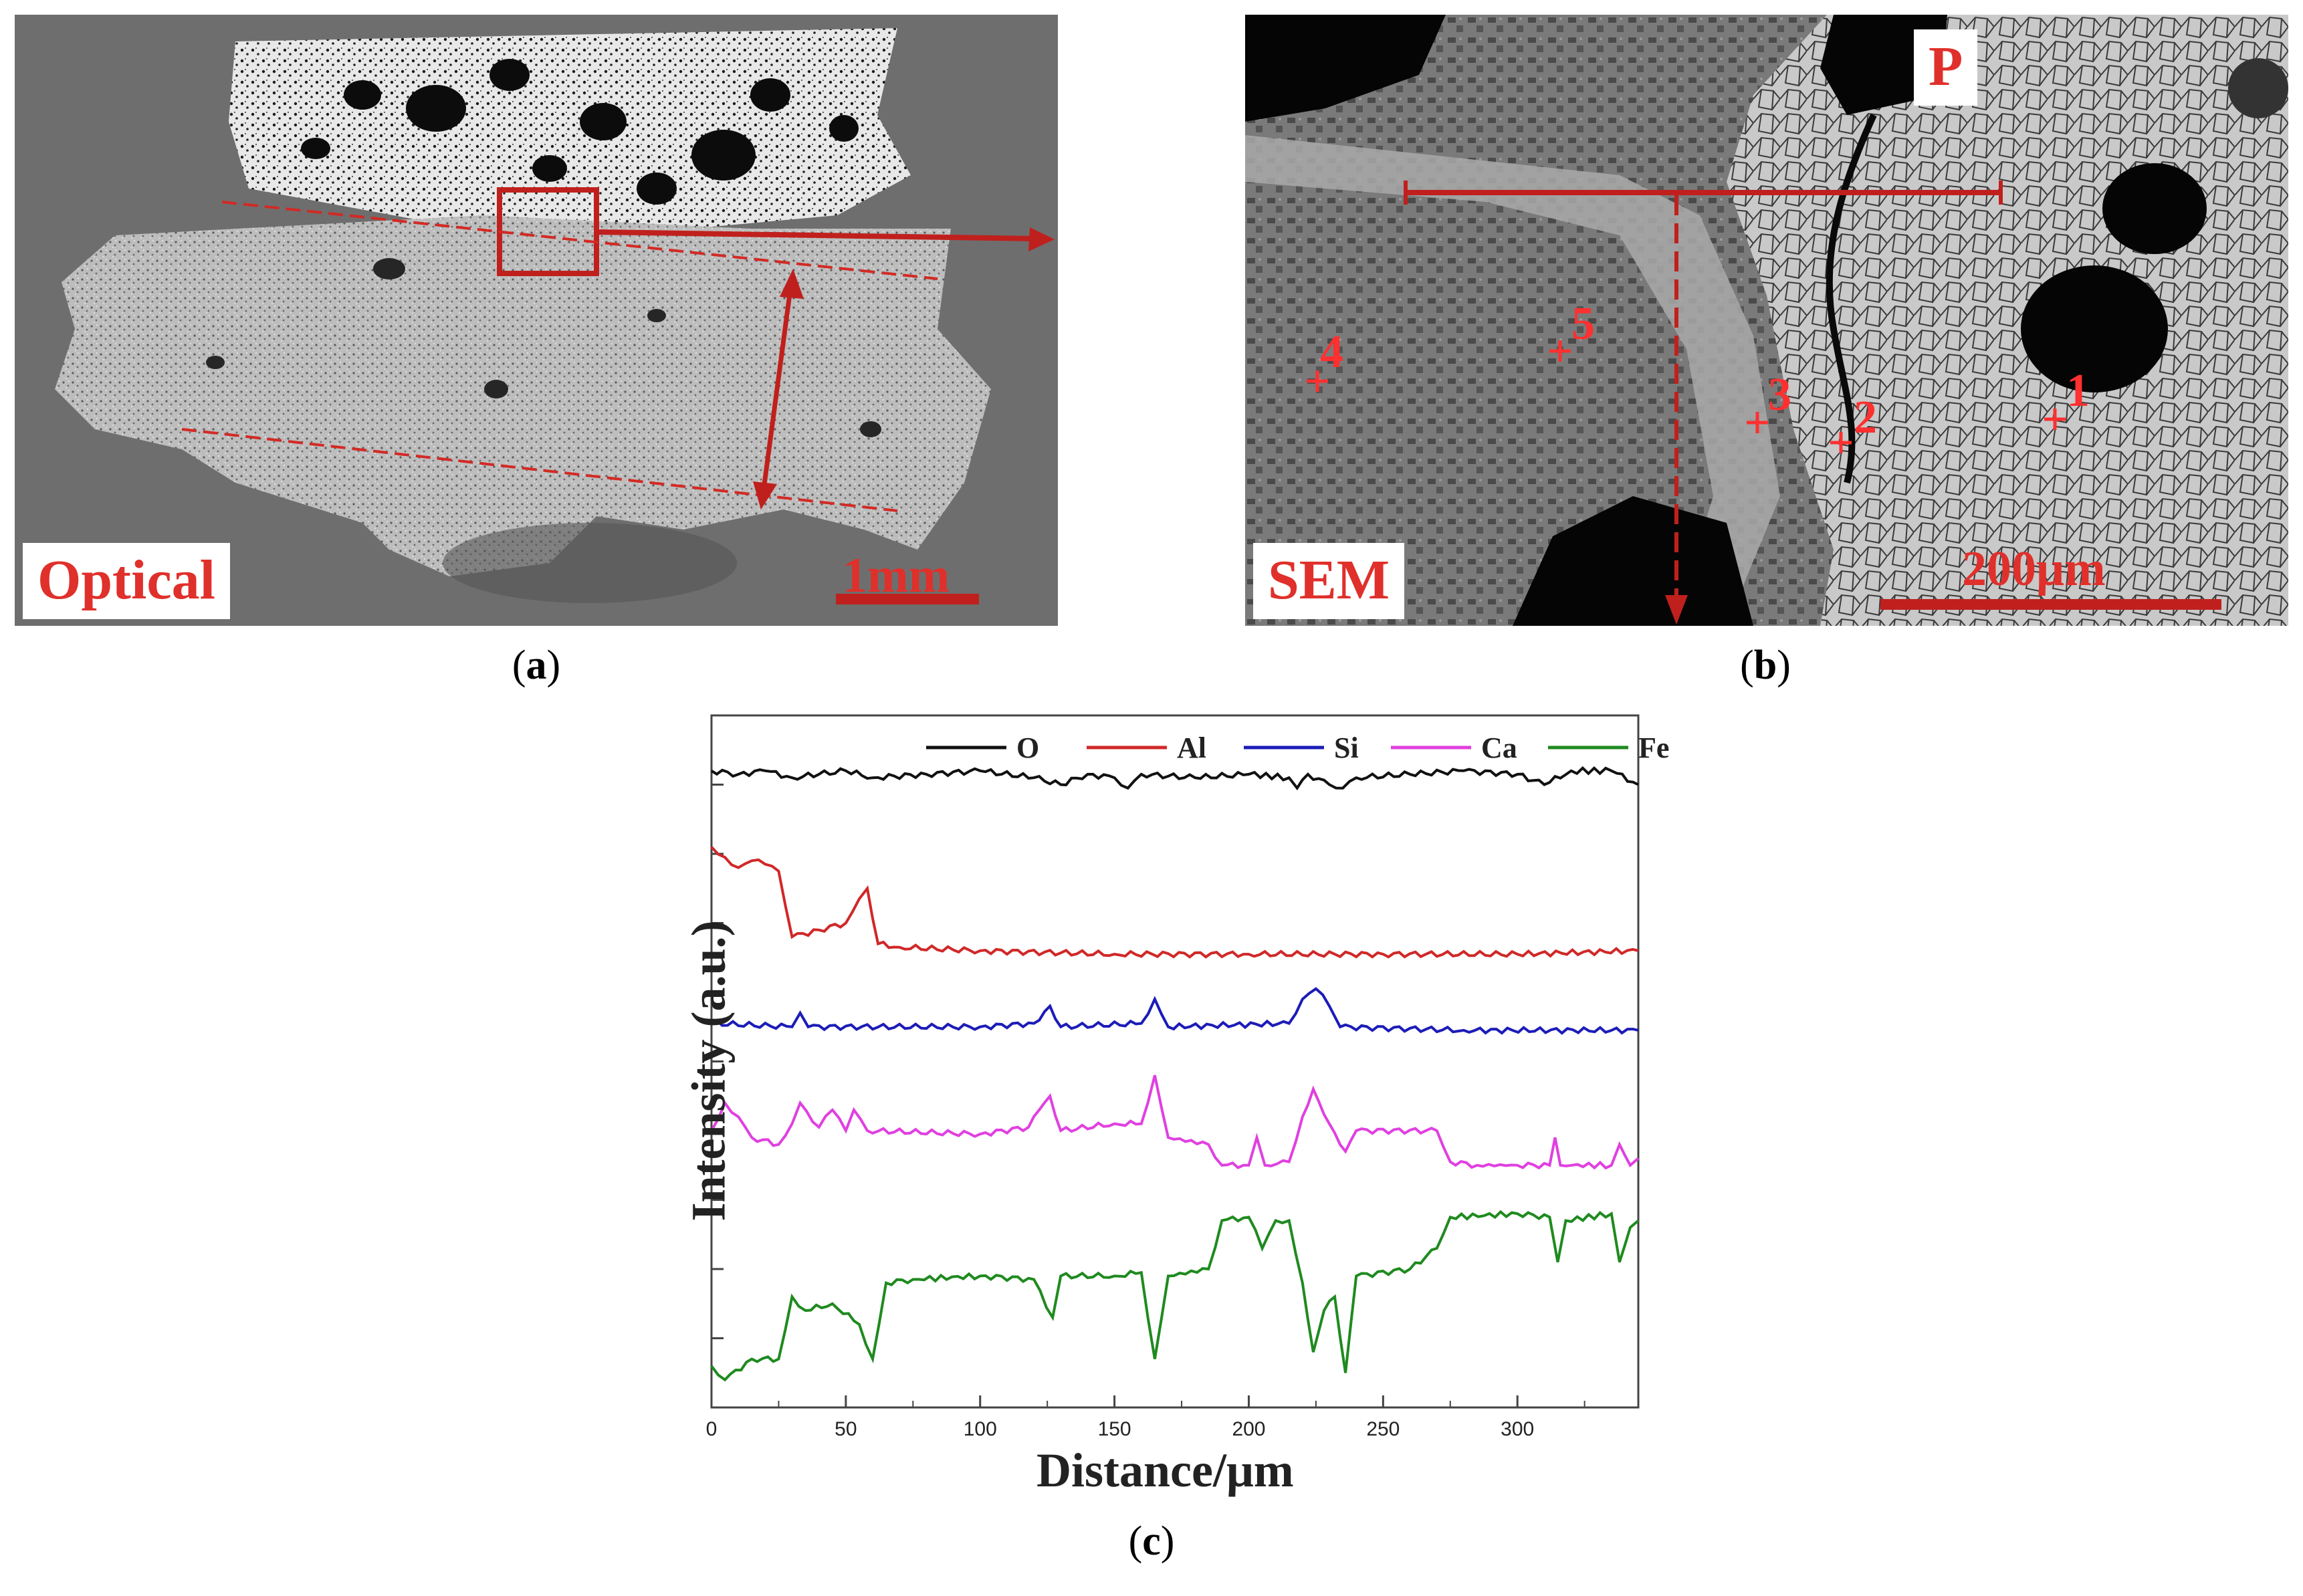  I want to click on pore-large, so click(2094, 328).